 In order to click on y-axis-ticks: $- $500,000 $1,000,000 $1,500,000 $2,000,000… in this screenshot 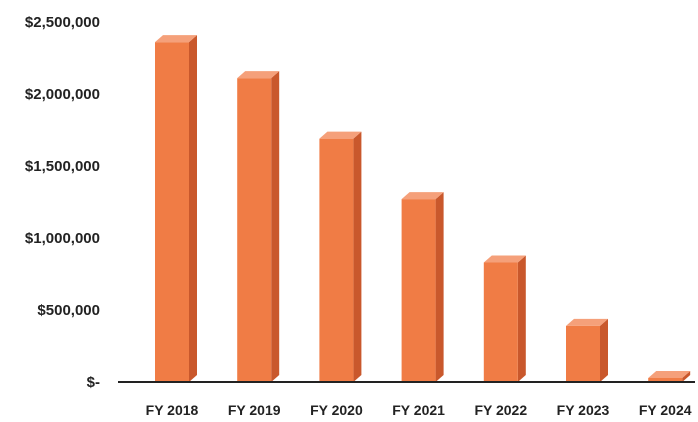, I will do `click(62, 202)`.